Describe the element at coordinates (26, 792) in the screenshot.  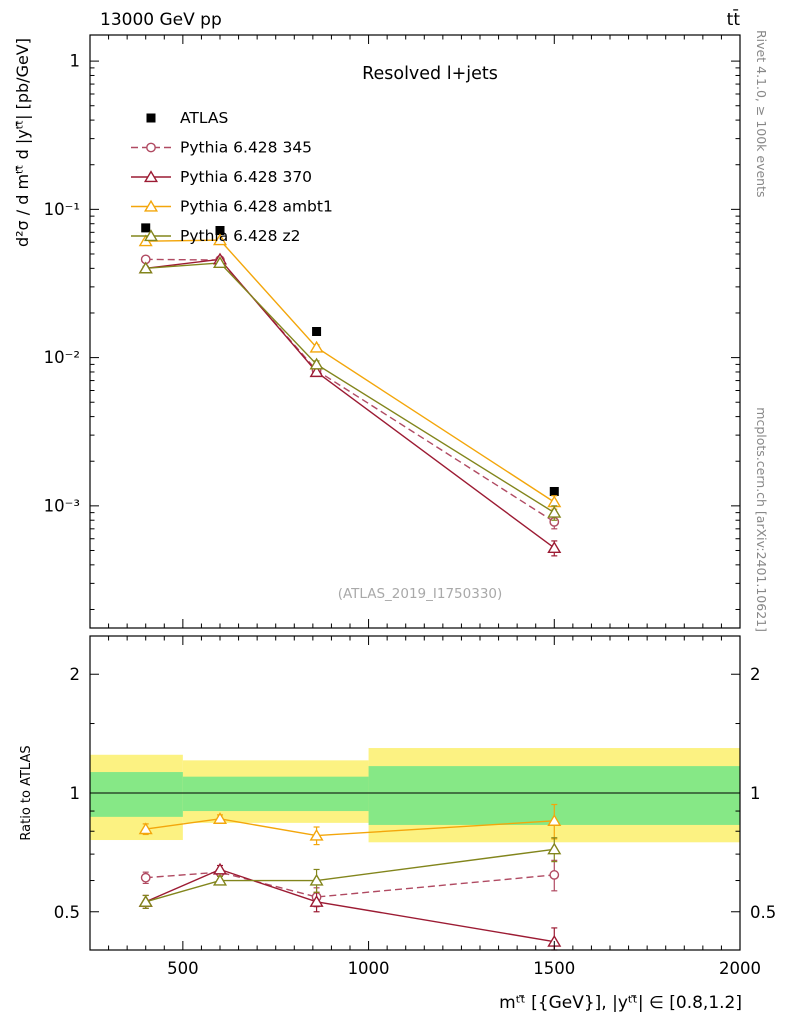
I see `ratio-y-axis-label: Ratio to ATLAS` at that location.